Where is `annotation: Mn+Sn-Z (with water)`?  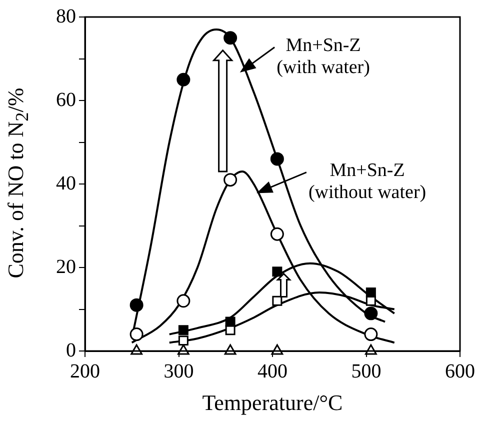
annotation: Mn+Sn-Z (with water) is located at coordinates (323, 57).